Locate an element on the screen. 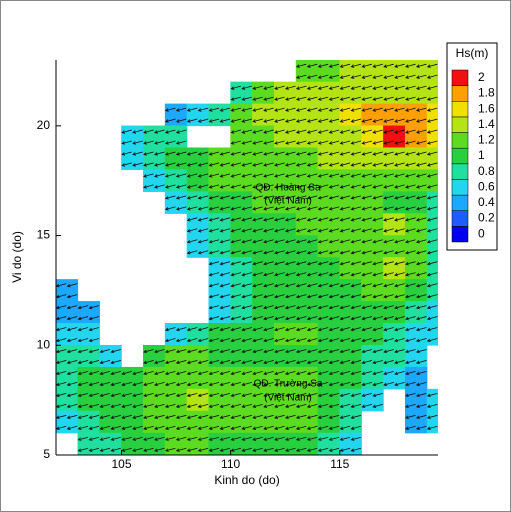 The image size is (511, 512). colorbar-label: 0.2 is located at coordinates (486, 218).